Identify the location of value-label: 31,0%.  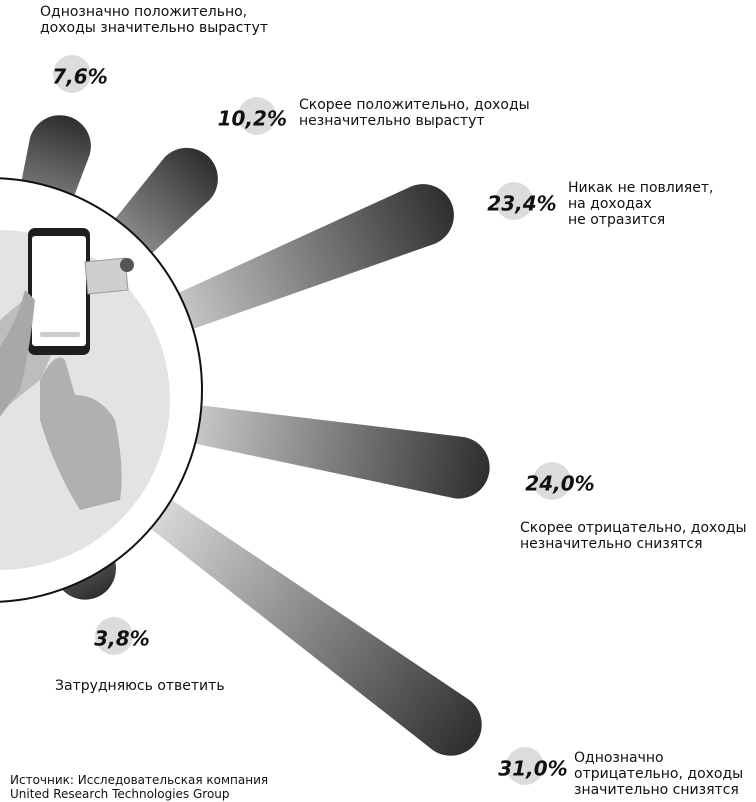
(532, 769).